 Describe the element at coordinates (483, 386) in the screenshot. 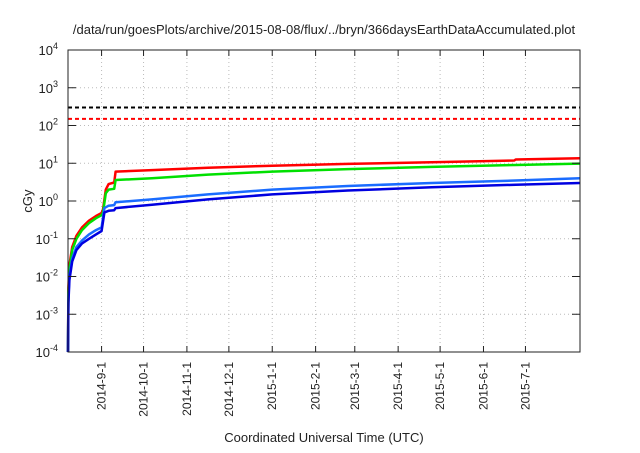

I see `x-tick-label: 2015-6-1` at that location.